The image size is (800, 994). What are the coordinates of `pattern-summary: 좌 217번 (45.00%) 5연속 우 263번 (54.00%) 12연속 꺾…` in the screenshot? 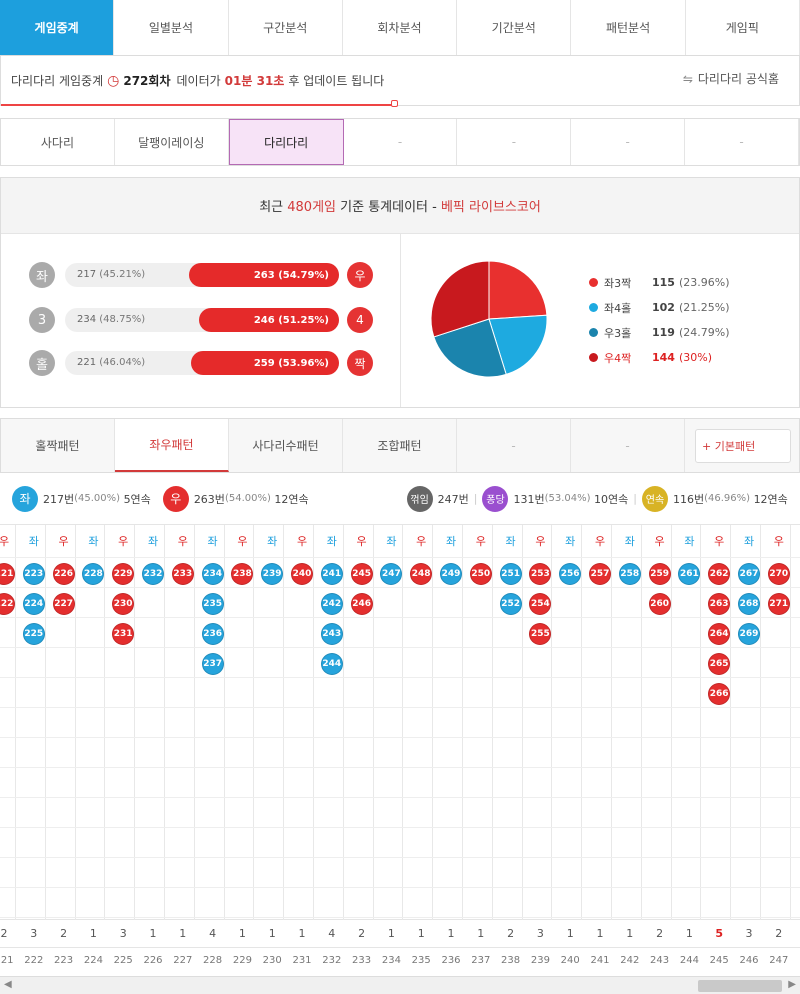 It's located at (400, 499).